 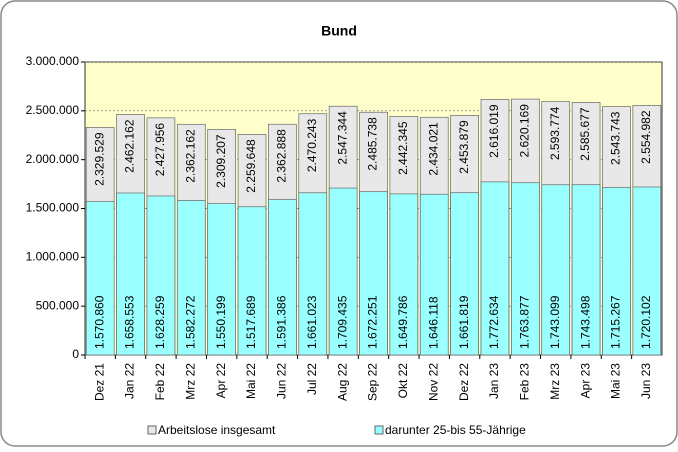 What do you see at coordinates (251, 322) in the screenshot?
I see `value-label: 1.517.689` at bounding box center [251, 322].